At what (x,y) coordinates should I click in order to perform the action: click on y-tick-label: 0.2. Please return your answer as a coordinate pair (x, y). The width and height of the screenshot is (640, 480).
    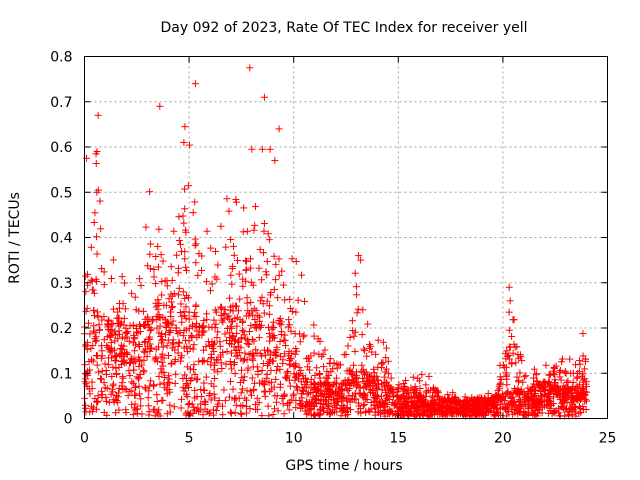
    Looking at the image, I should click on (61, 329).